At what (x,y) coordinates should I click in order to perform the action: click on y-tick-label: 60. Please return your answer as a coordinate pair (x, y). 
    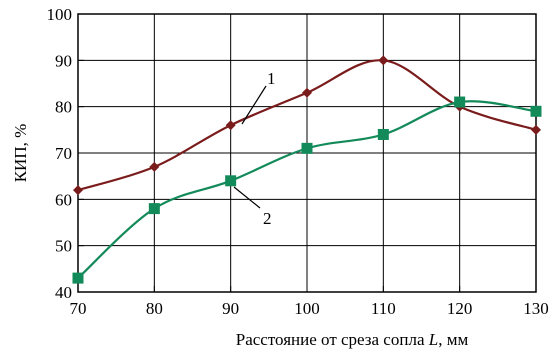
    Looking at the image, I should click on (63, 199).